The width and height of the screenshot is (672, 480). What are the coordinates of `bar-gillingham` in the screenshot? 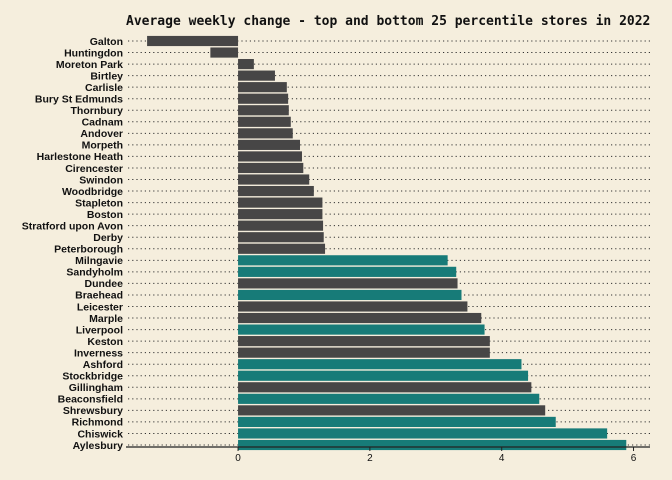 It's located at (385, 387).